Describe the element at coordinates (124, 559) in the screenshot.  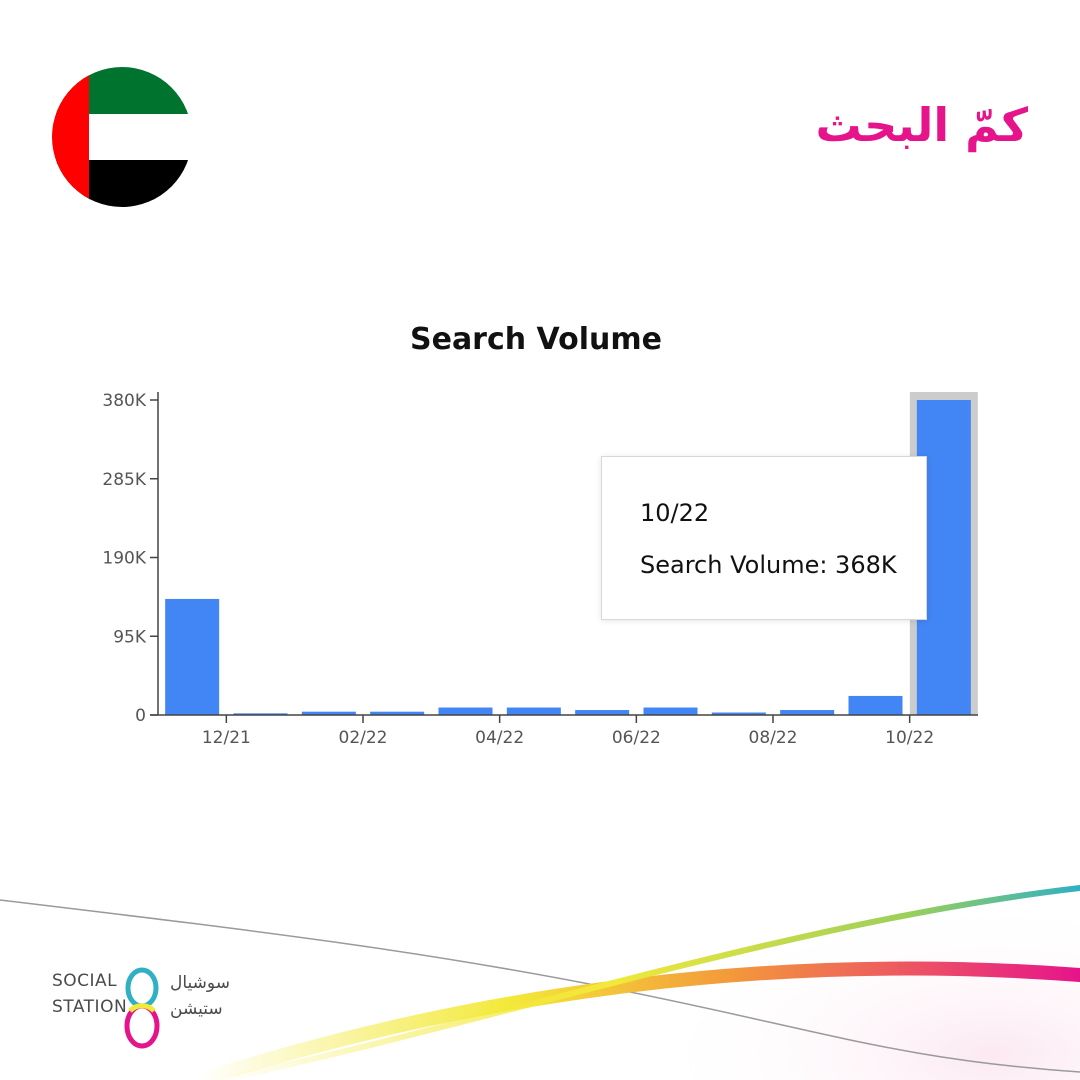
I see `y-tick-label: 190K` at that location.